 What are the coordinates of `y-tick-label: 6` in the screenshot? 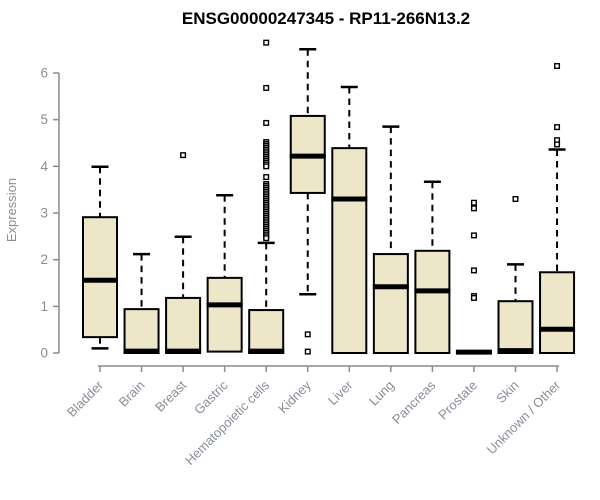 It's located at (44, 72).